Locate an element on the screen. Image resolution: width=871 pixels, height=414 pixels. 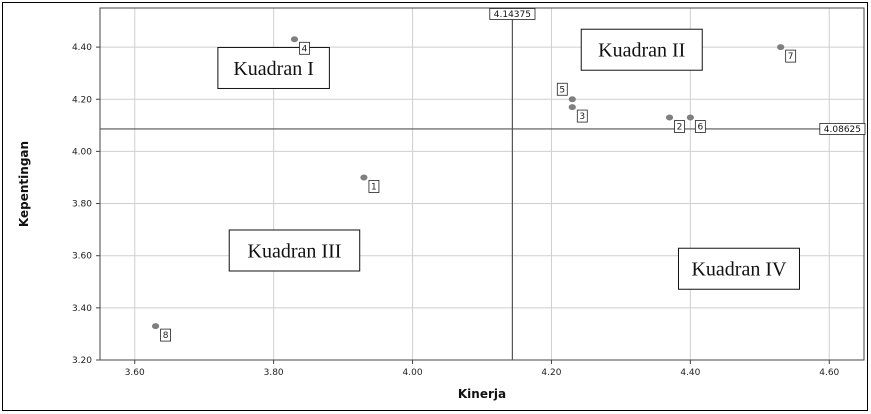
quadrant-label: Kuadran III is located at coordinates (295, 251).